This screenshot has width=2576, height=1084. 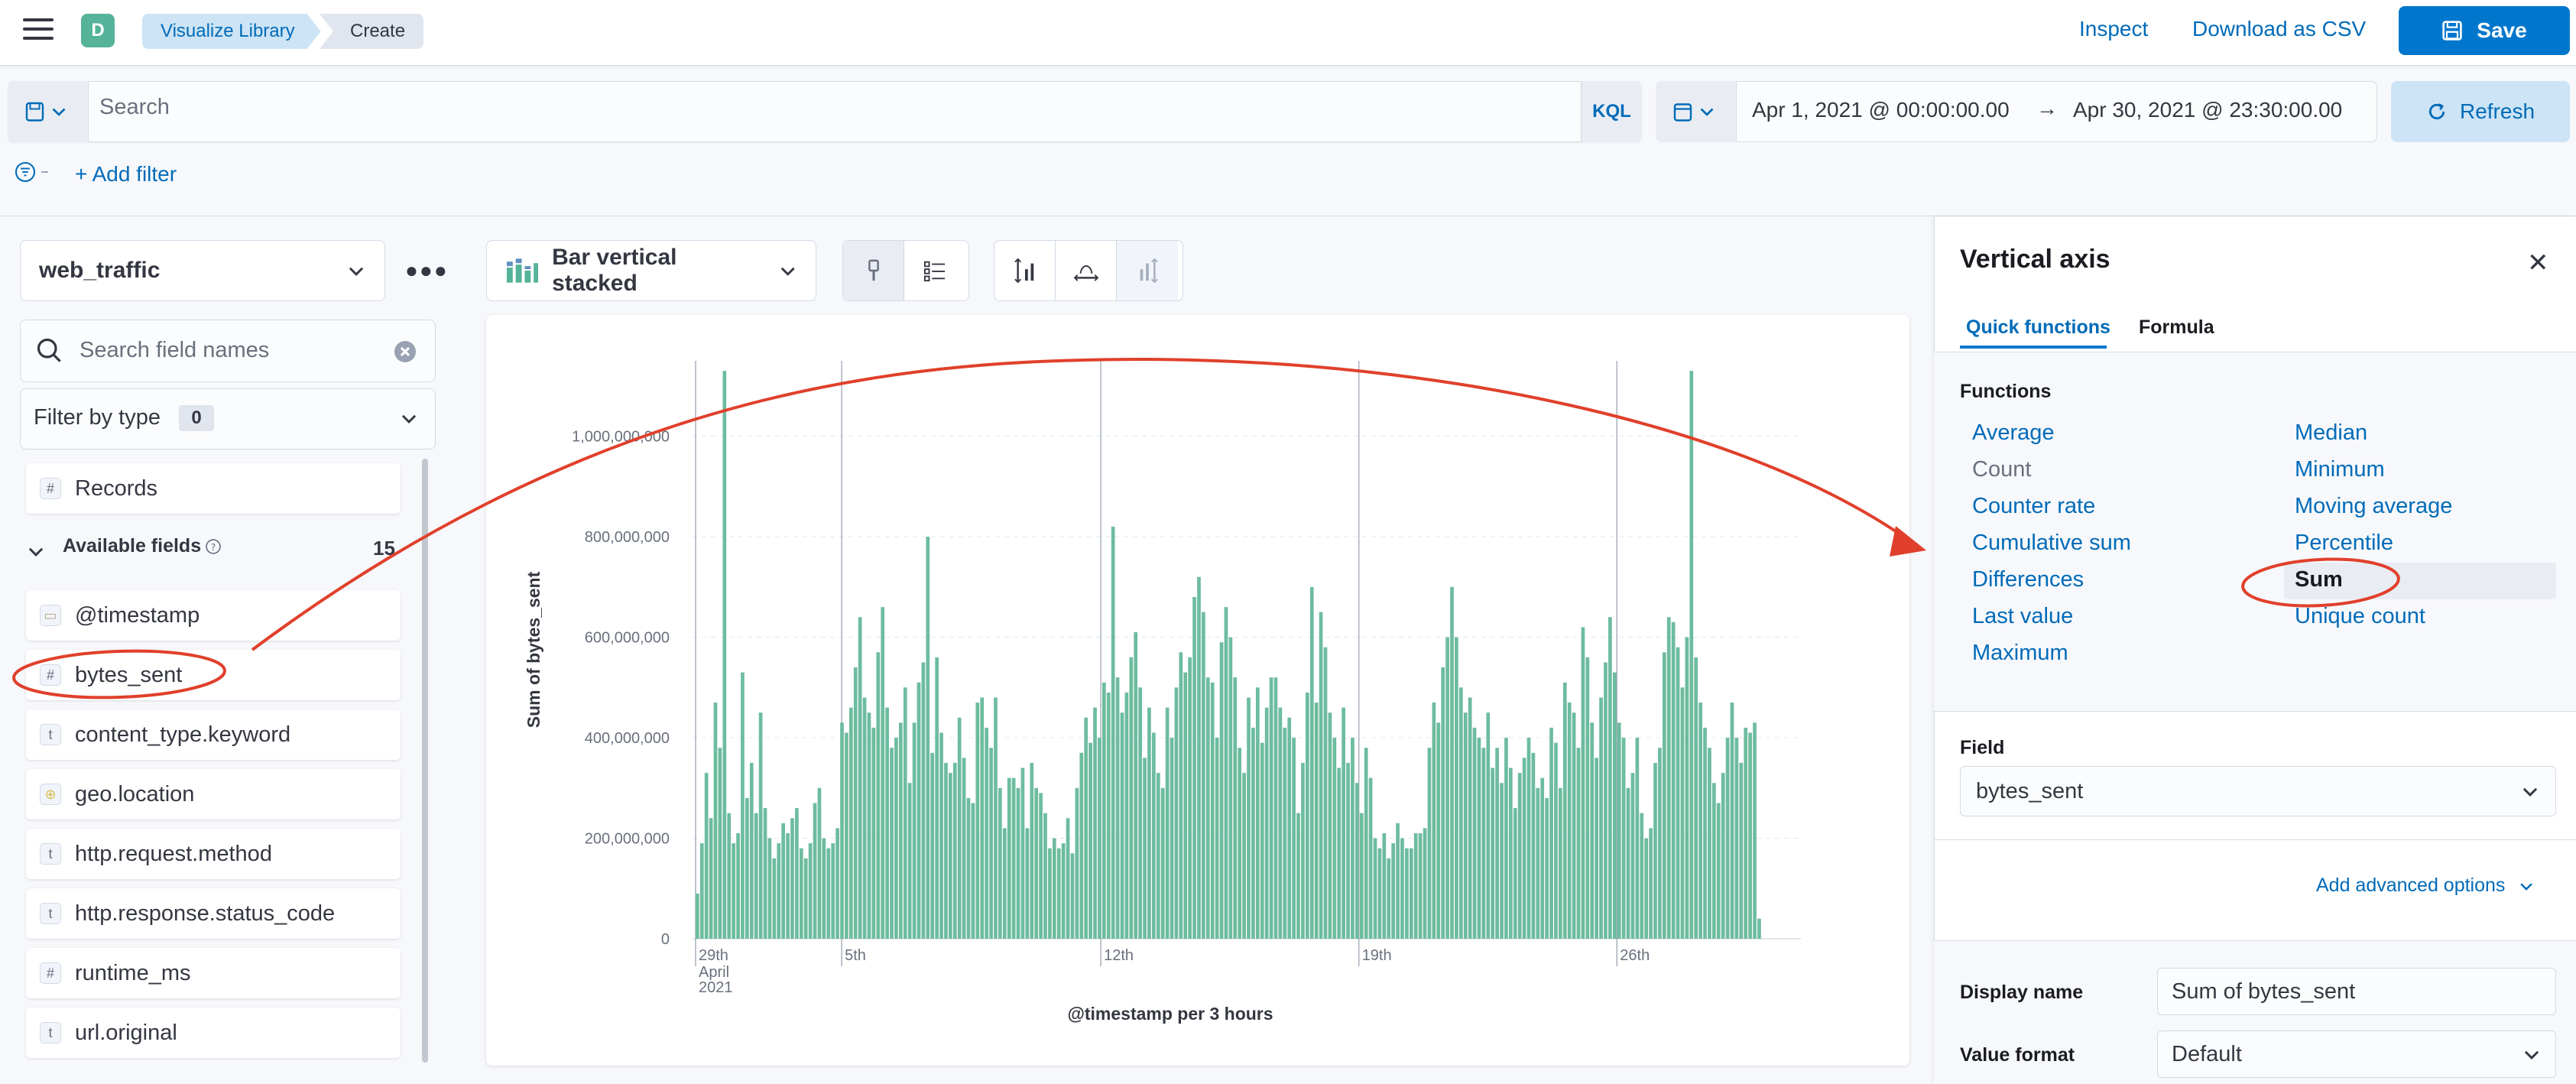 I want to click on field-select: bytes_sent, so click(x=2258, y=791).